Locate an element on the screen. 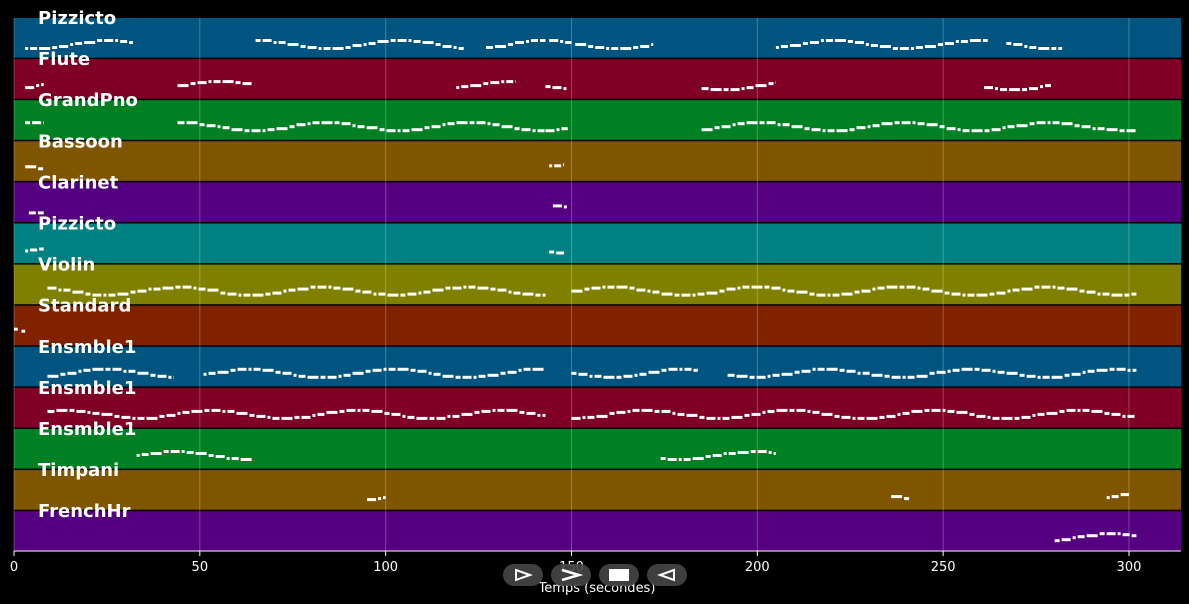  play-outline-icon is located at coordinates (524, 575).